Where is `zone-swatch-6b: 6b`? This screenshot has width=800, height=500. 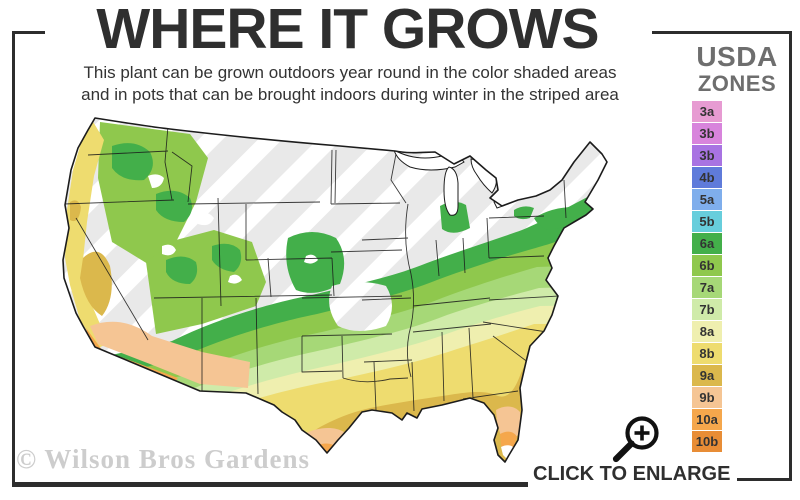 zone-swatch-6b: 6b is located at coordinates (707, 265).